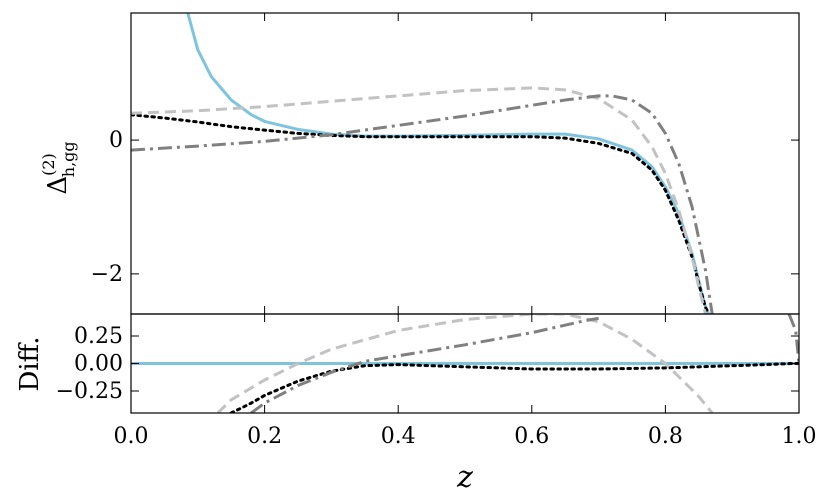 This screenshot has width=831, height=498. What do you see at coordinates (89, 391) in the screenshot?
I see `bottom-y-tick-label-2: −0.25` at bounding box center [89, 391].